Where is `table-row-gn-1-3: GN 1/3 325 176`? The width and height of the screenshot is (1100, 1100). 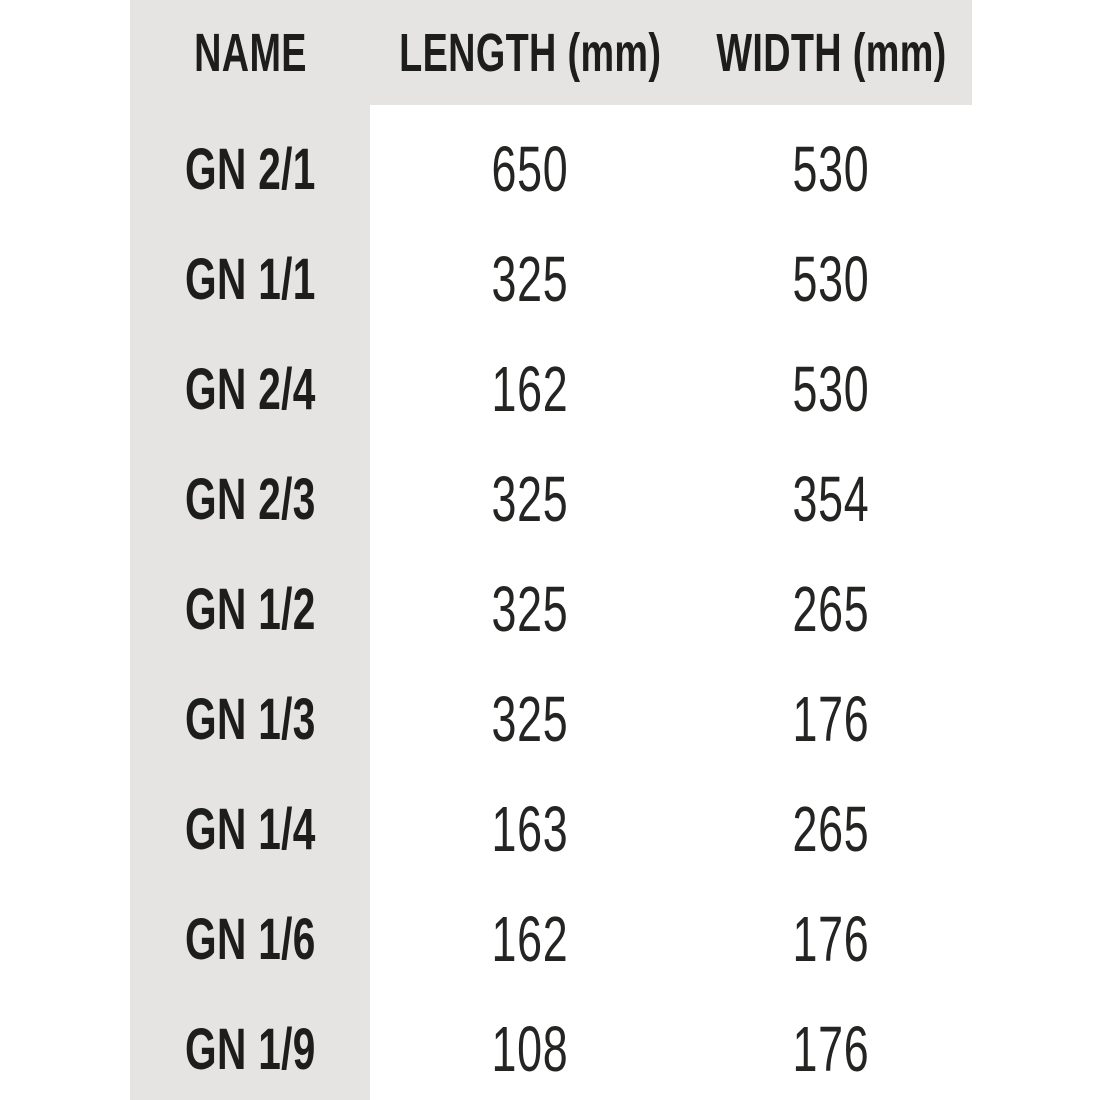
table-row-gn-1-3: GN 1/3 325 176 is located at coordinates (551, 719).